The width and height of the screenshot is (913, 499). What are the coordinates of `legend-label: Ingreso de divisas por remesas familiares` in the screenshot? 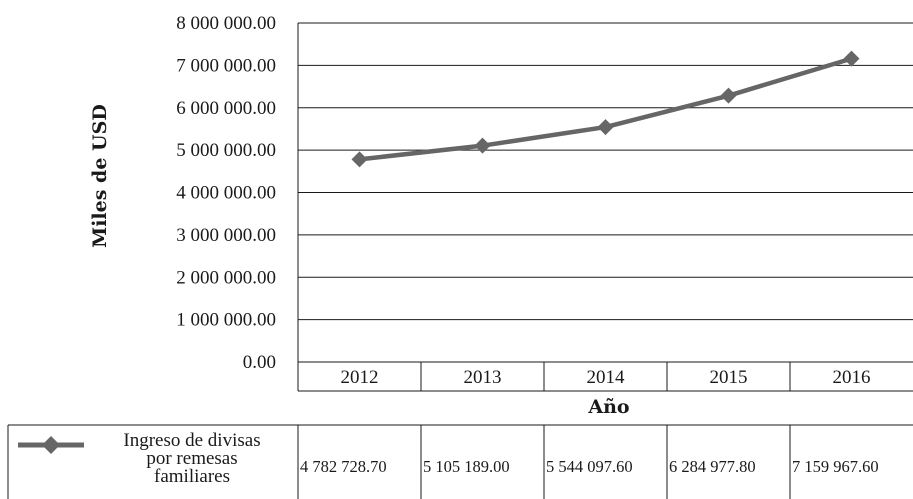 It's located at (191, 458).